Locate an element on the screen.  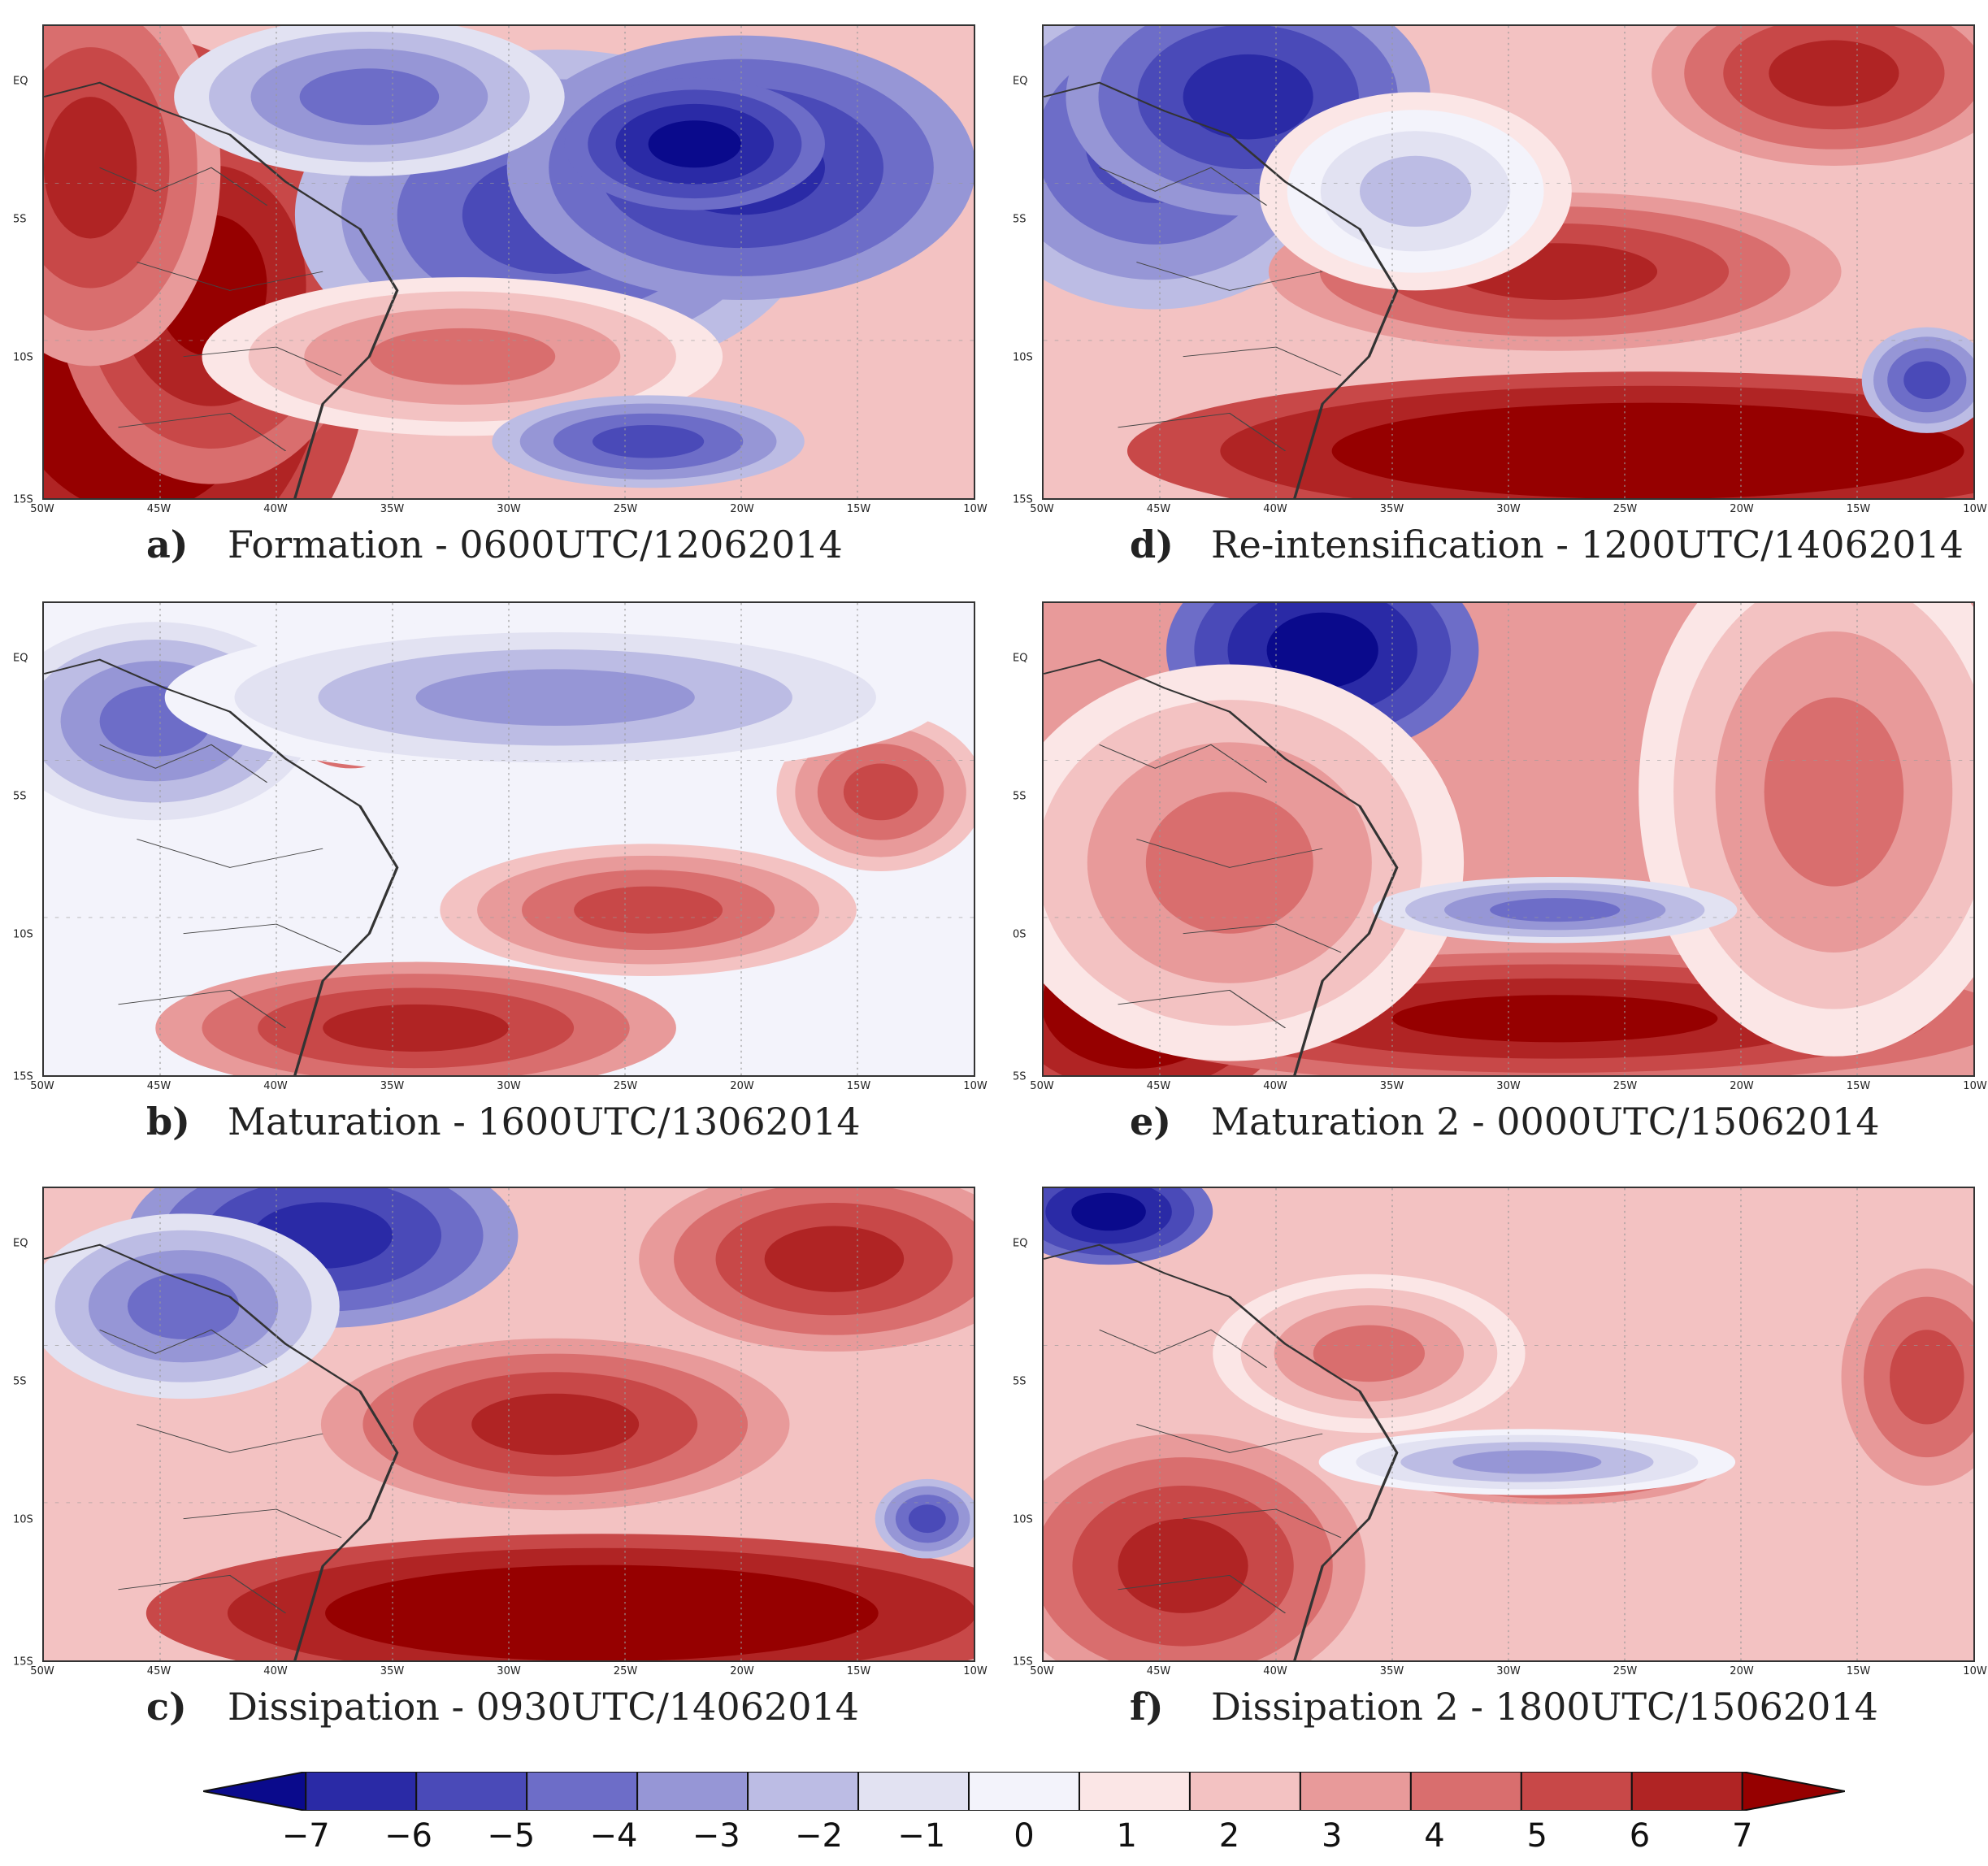
colorbar-tick-label: 3 is located at coordinates (1332, 1836).